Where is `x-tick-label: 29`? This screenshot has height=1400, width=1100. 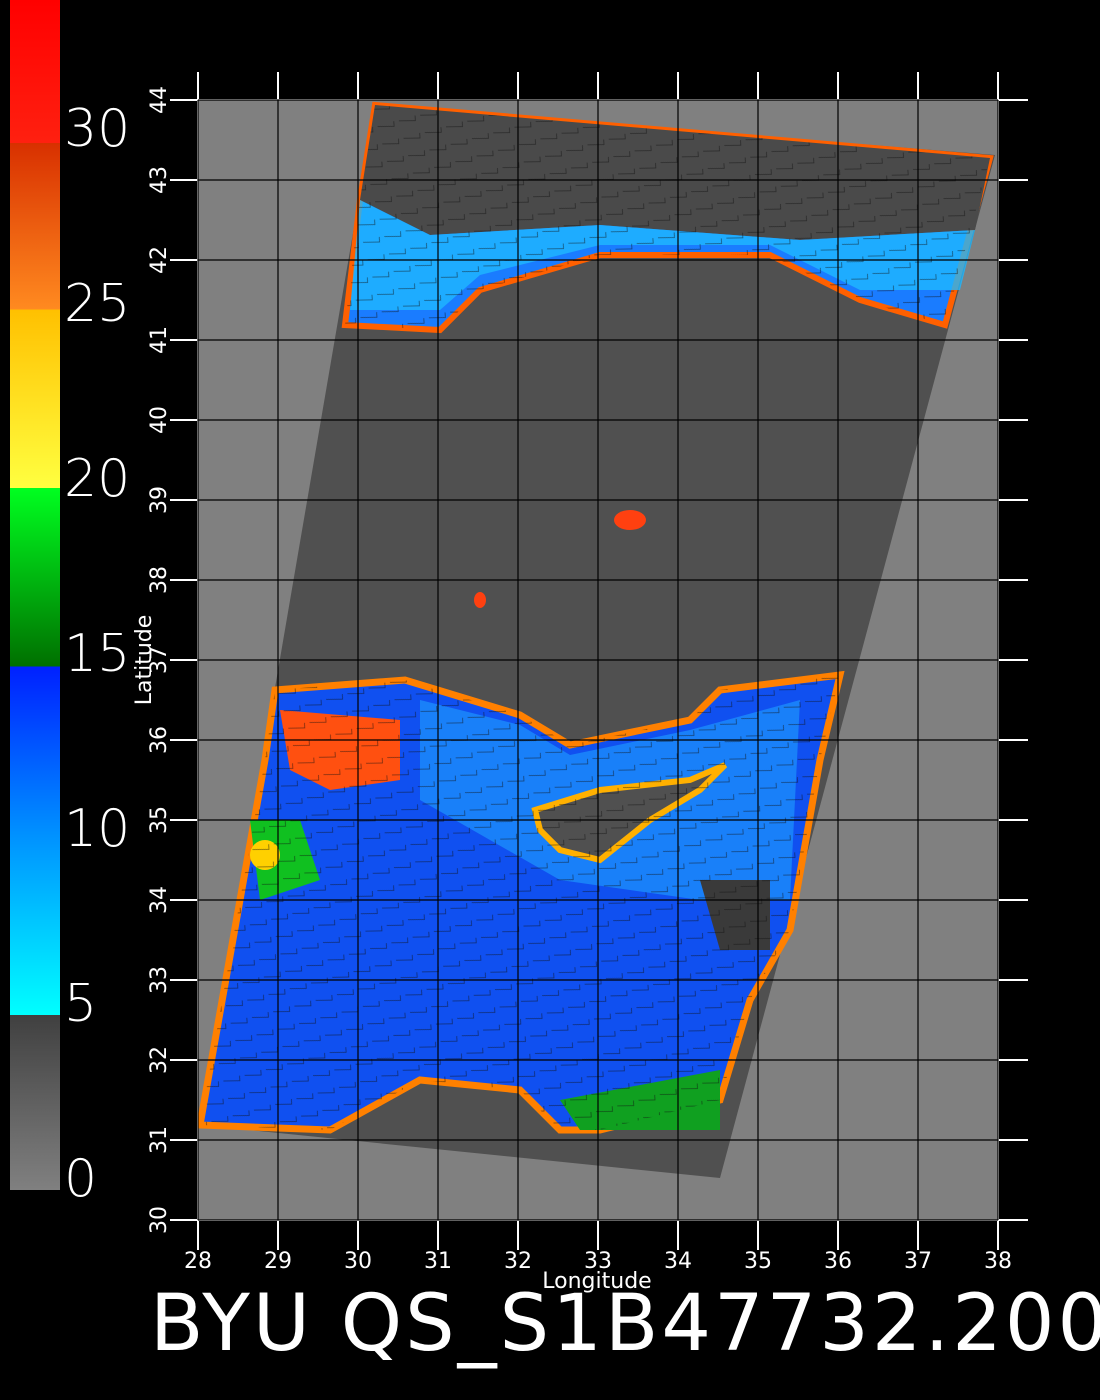 x-tick-label: 29 is located at coordinates (278, 1261).